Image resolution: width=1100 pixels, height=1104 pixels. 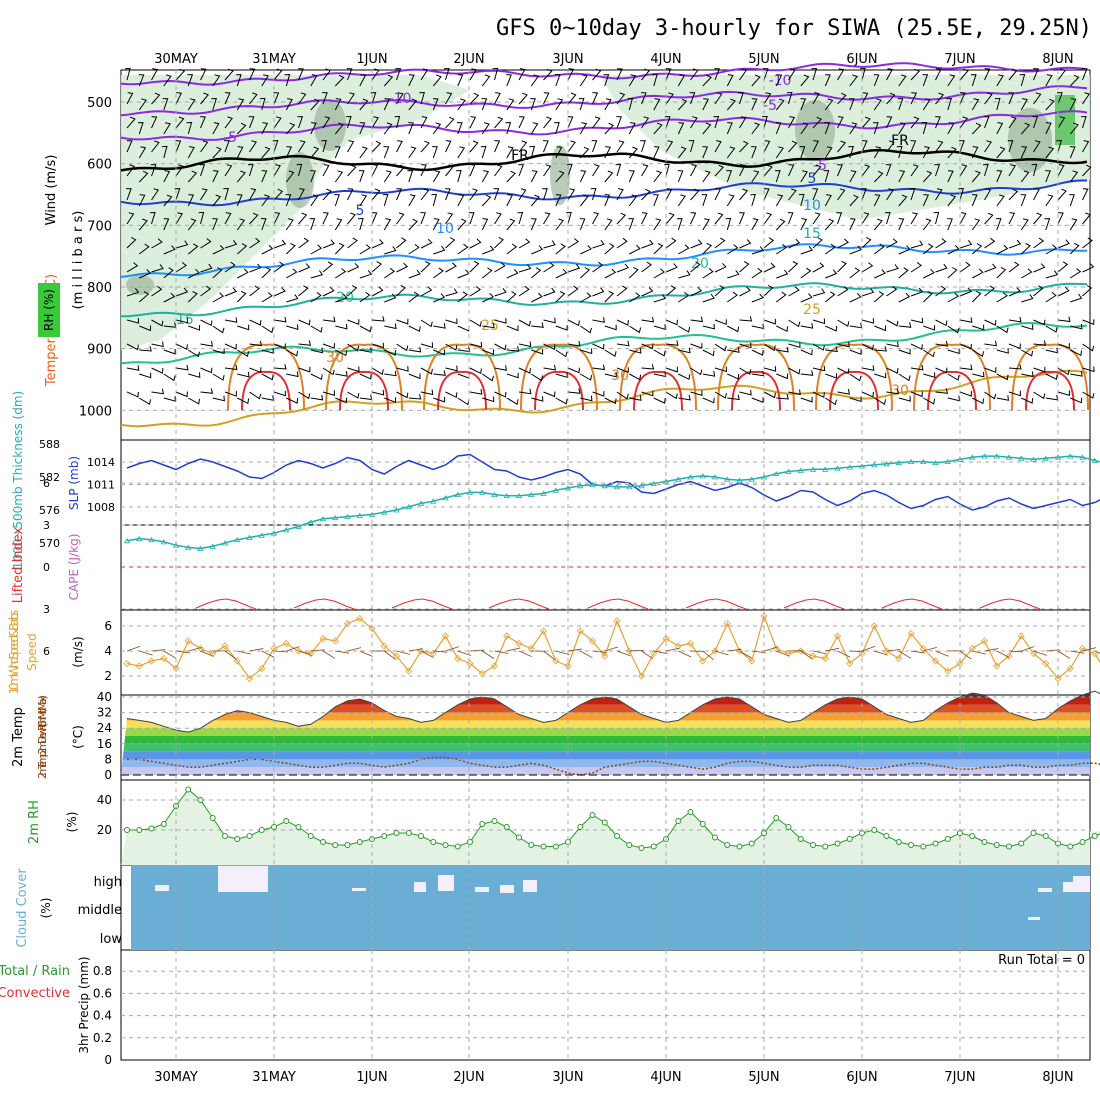 What do you see at coordinates (716, 604) in the screenshot?
I see `lifted-index-line` at bounding box center [716, 604].